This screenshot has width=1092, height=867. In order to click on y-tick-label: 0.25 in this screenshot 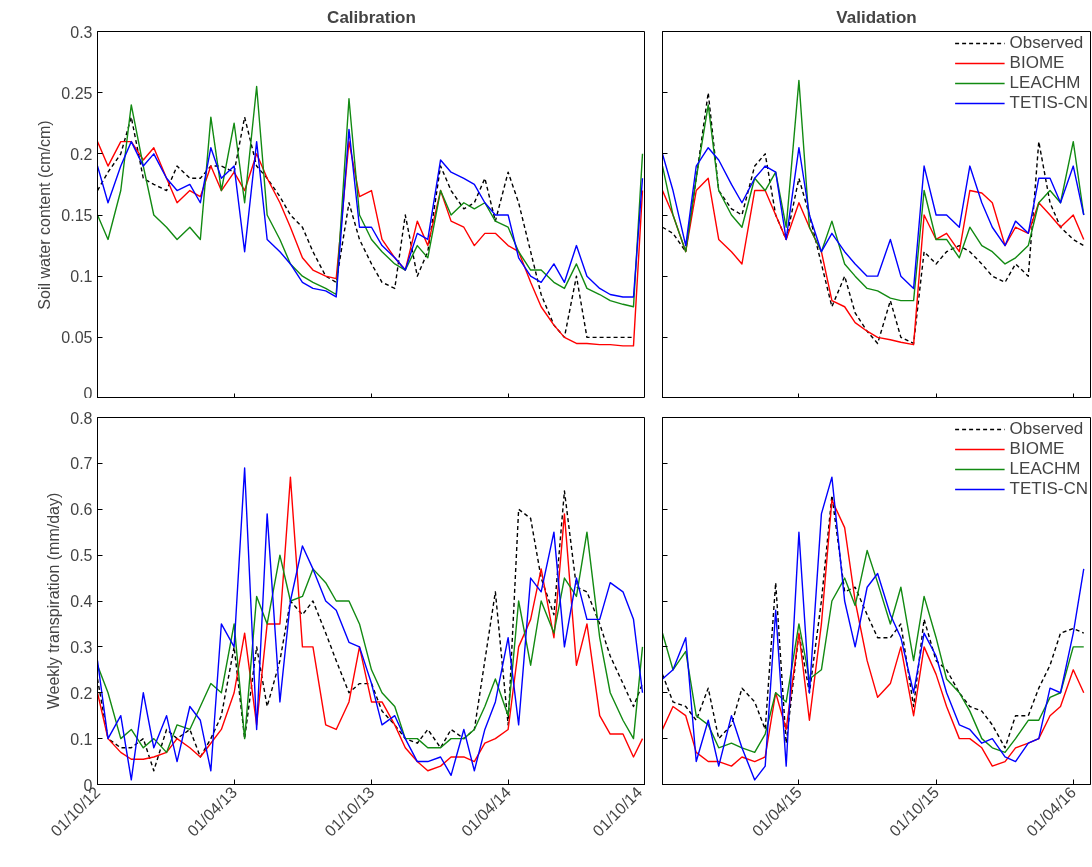, I will do `click(77, 93)`.